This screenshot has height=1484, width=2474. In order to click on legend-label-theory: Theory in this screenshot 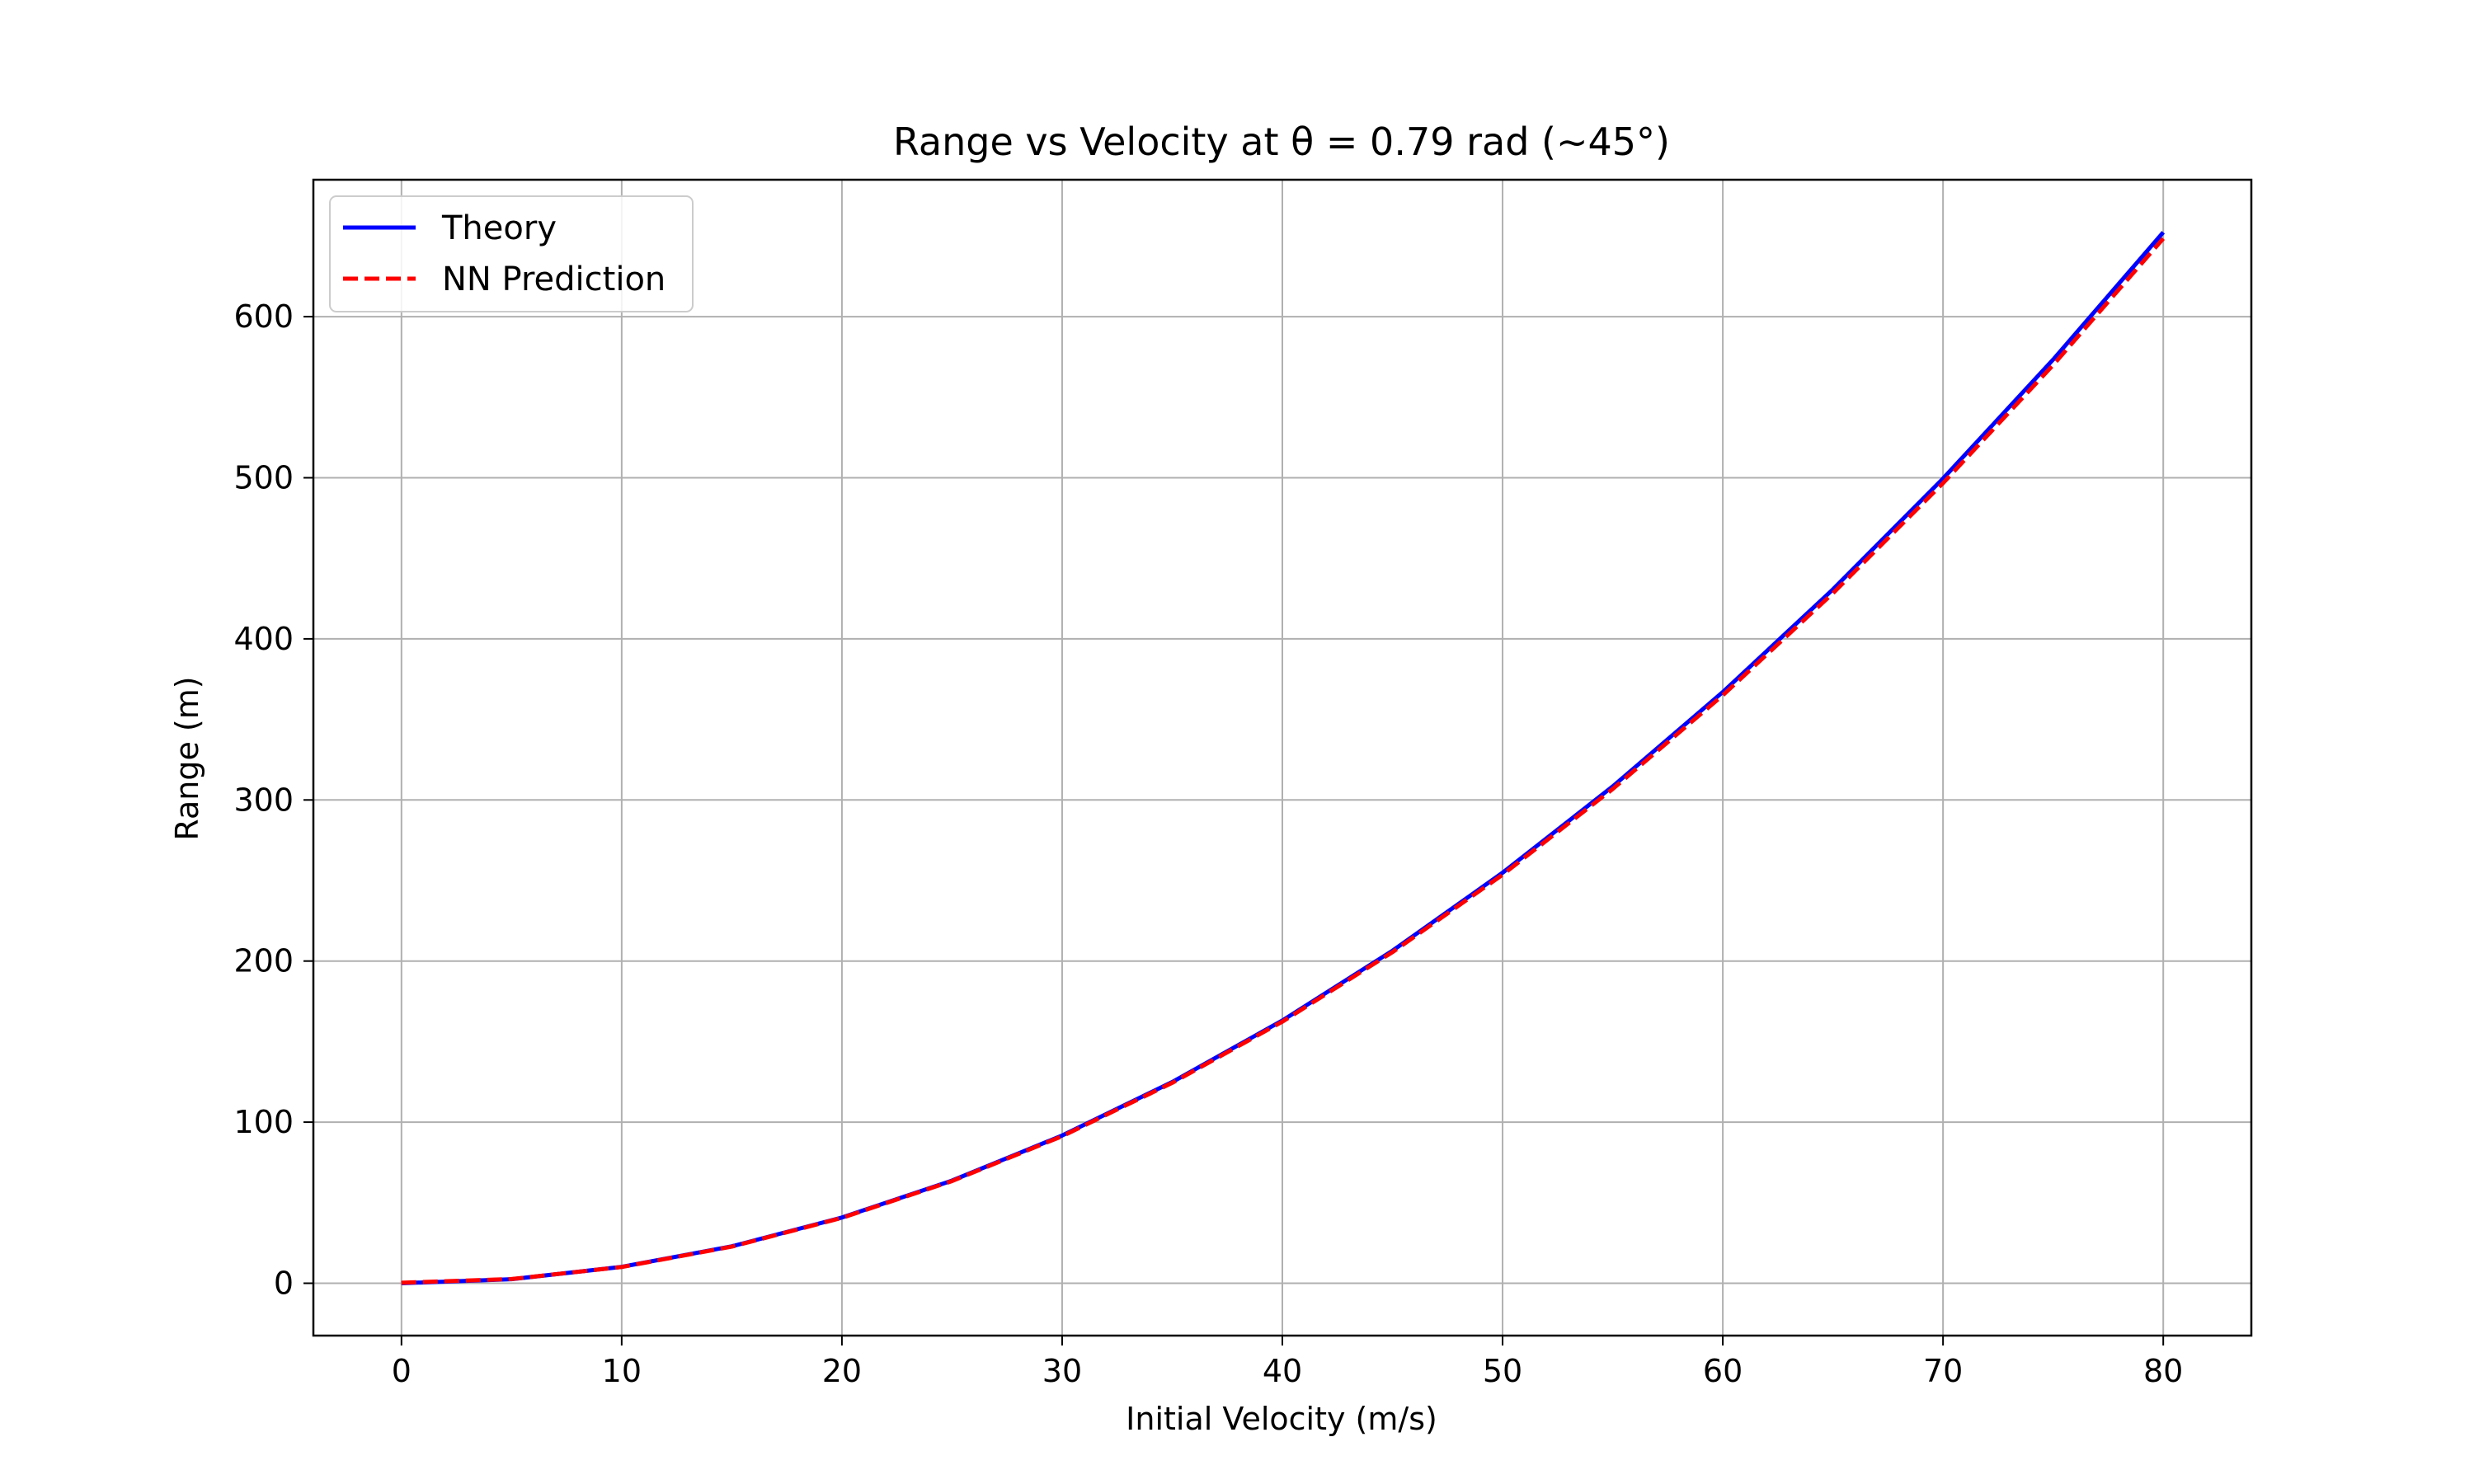, I will do `click(499, 228)`.